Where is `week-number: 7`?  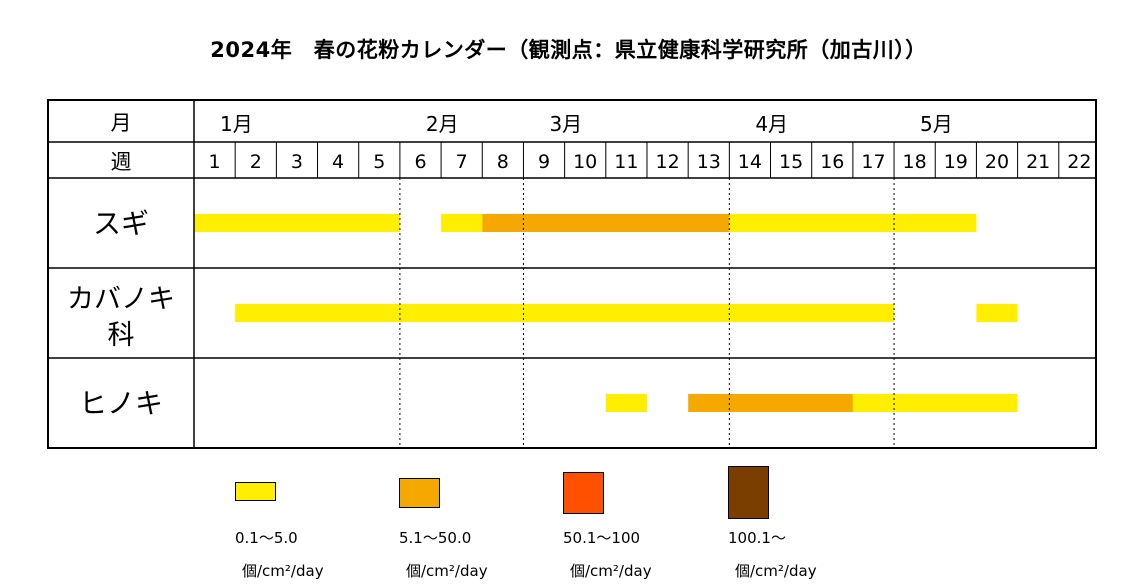 week-number: 7 is located at coordinates (462, 162).